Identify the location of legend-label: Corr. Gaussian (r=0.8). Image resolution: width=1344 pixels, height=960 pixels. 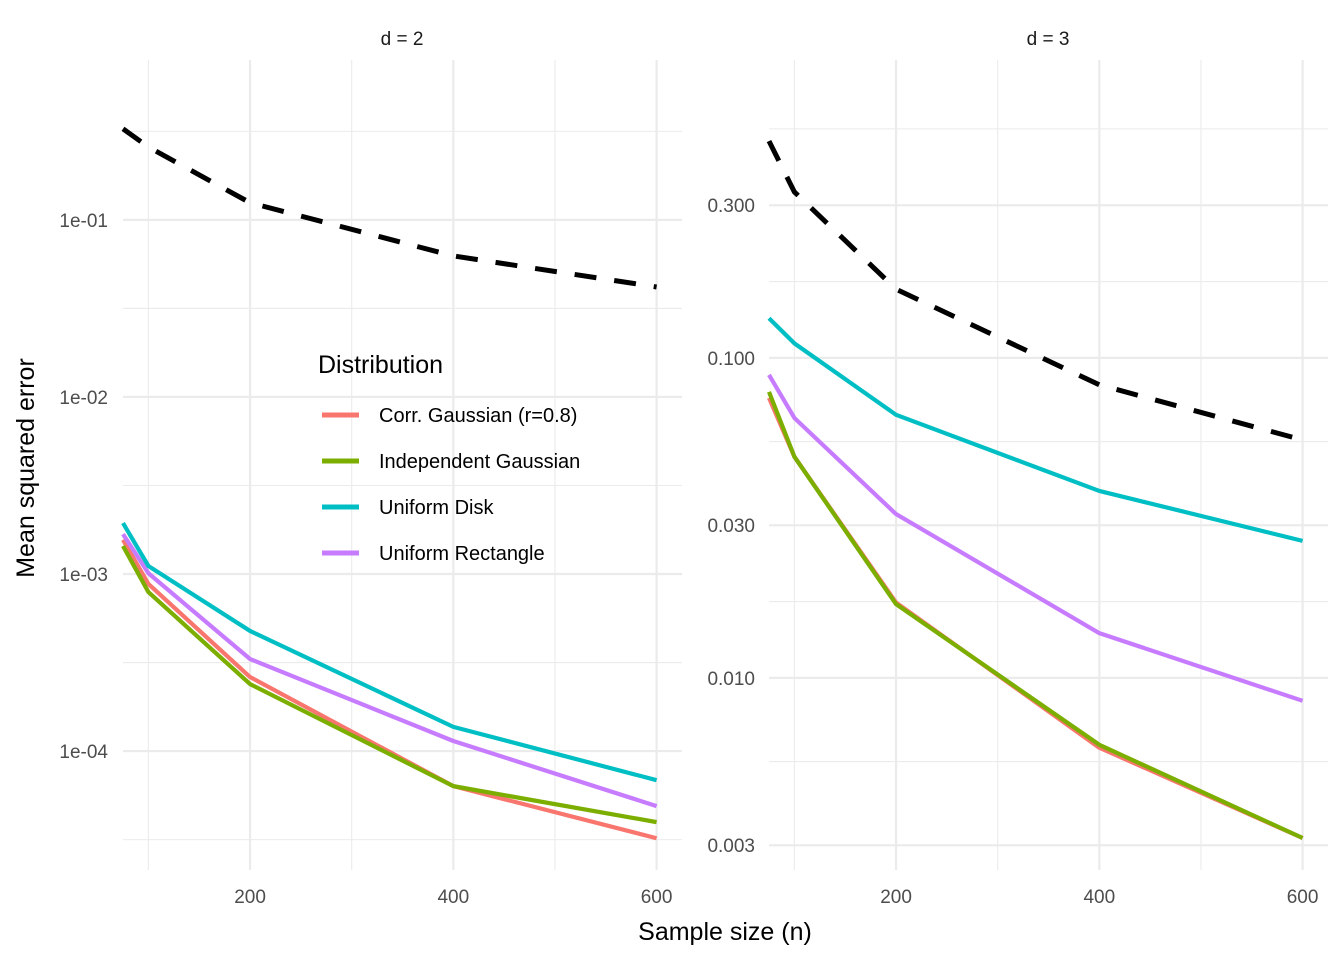
(478, 416).